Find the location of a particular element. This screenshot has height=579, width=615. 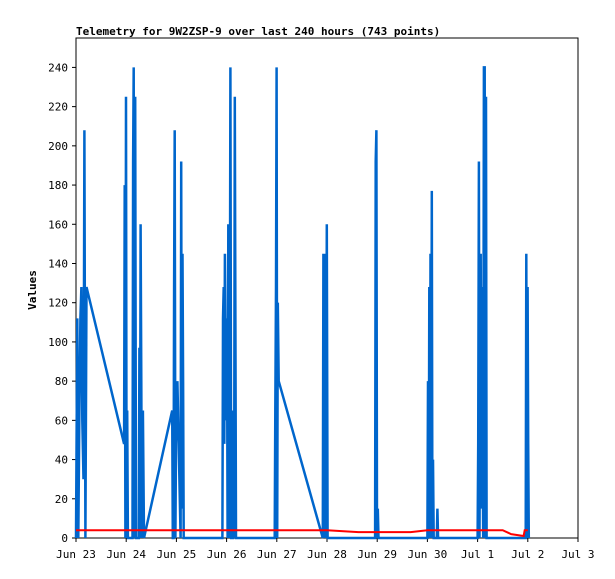

y-tick-label: 0 is located at coordinates (64, 538).